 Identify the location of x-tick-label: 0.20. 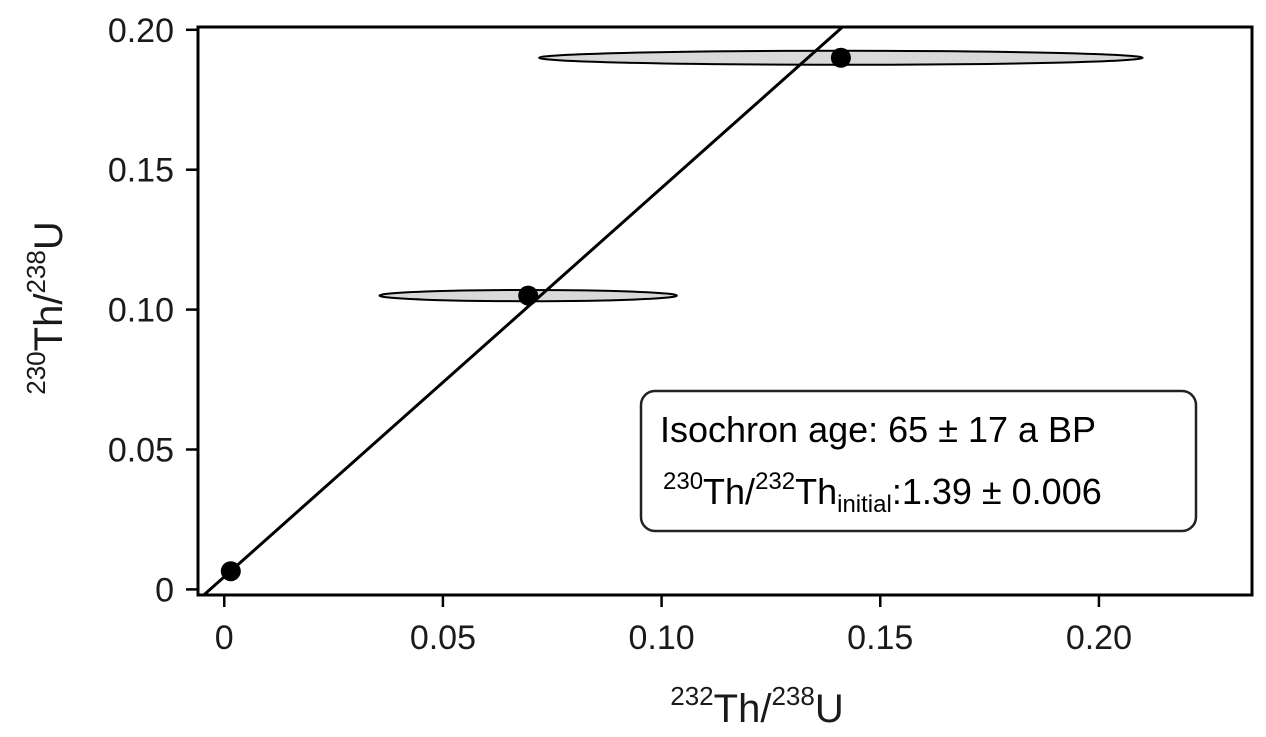
(1099, 638).